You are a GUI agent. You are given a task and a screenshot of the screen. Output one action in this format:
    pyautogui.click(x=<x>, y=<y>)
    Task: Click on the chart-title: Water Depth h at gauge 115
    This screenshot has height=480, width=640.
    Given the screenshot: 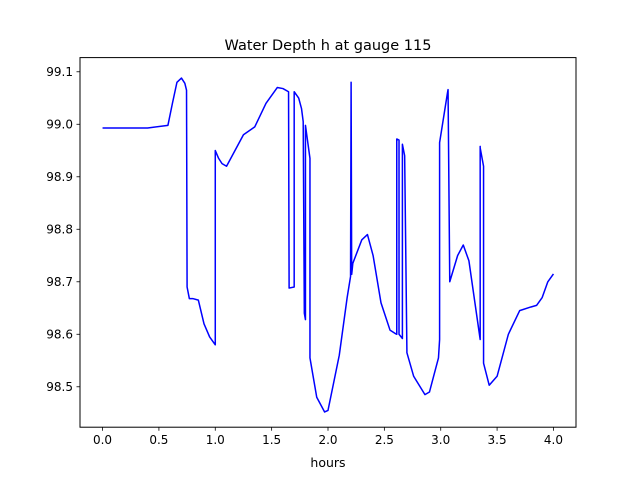 What is the action you would take?
    pyautogui.click(x=328, y=46)
    